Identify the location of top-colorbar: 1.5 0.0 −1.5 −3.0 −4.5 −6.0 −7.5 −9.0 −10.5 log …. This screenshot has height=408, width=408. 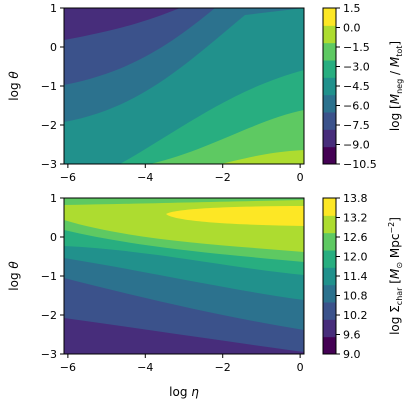
(363, 86).